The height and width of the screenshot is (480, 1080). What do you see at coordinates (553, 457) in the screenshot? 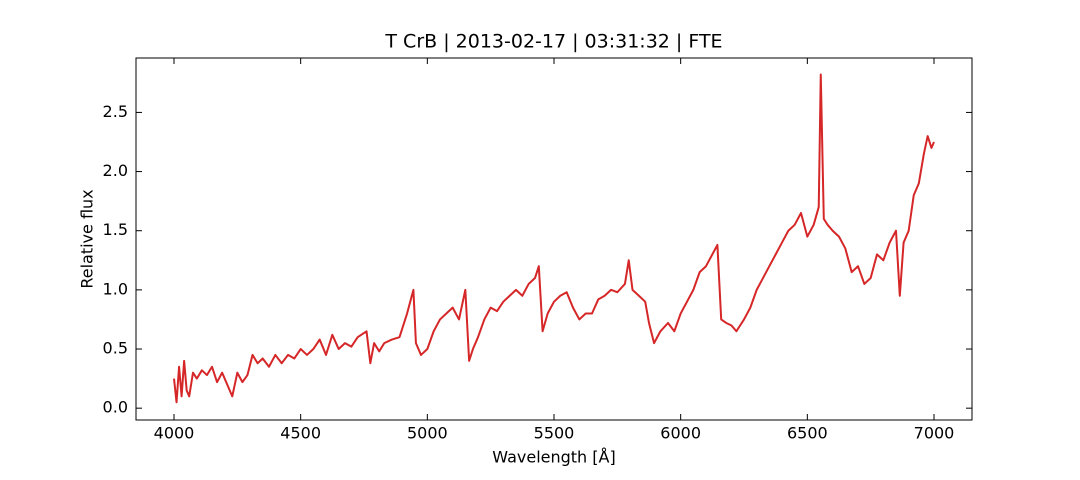
I see `x-axis-label: Wavelength [Å]` at bounding box center [553, 457].